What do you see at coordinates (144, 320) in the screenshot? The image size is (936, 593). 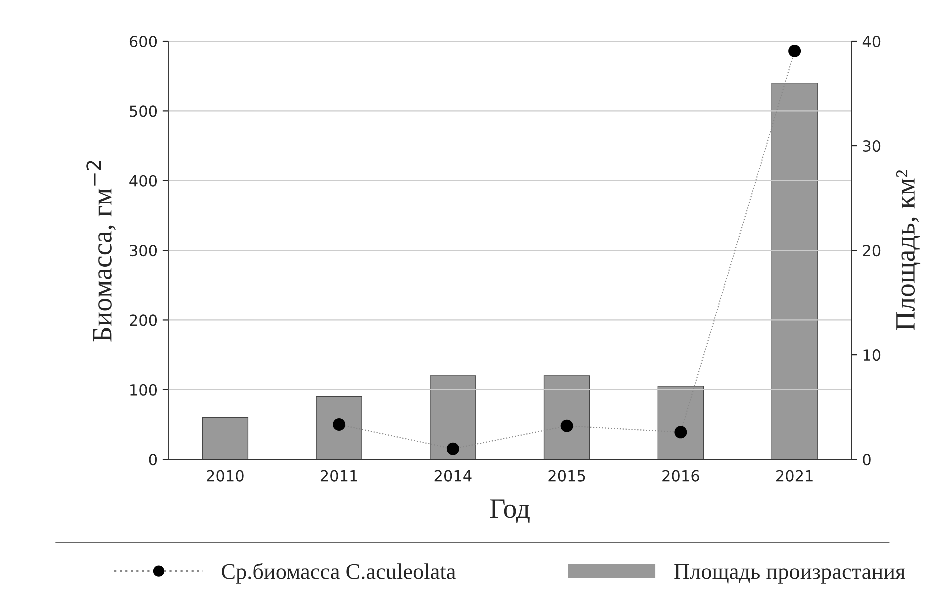 I see `y-tick-label: 200` at bounding box center [144, 320].